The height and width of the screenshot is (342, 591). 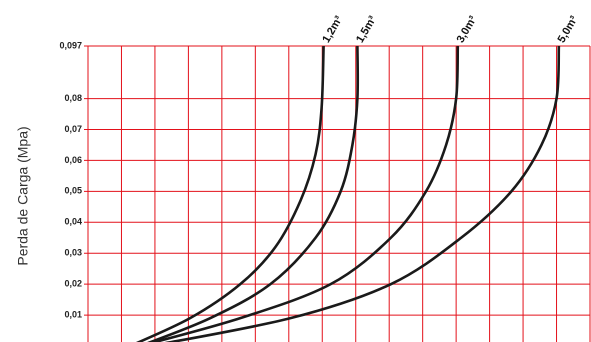 I want to click on curve-label: 3,0m³, so click(x=467, y=29).